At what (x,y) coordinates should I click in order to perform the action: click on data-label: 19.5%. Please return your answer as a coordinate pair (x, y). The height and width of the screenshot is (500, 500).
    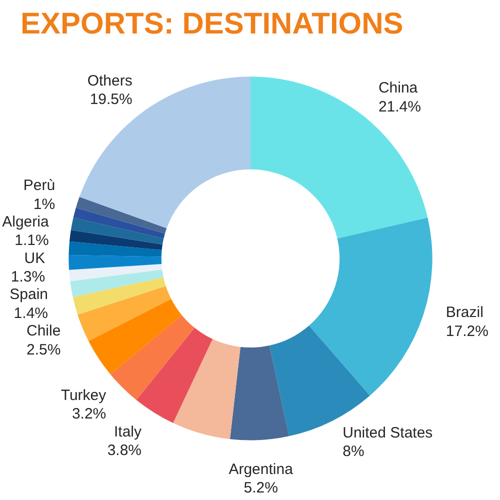
    Looking at the image, I should click on (111, 99).